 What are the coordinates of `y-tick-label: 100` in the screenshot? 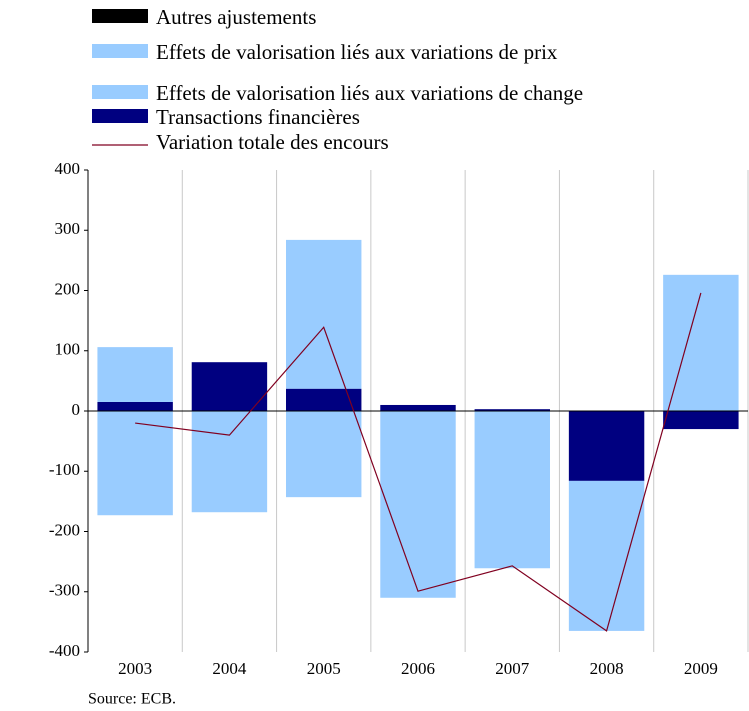 It's located at (68, 349).